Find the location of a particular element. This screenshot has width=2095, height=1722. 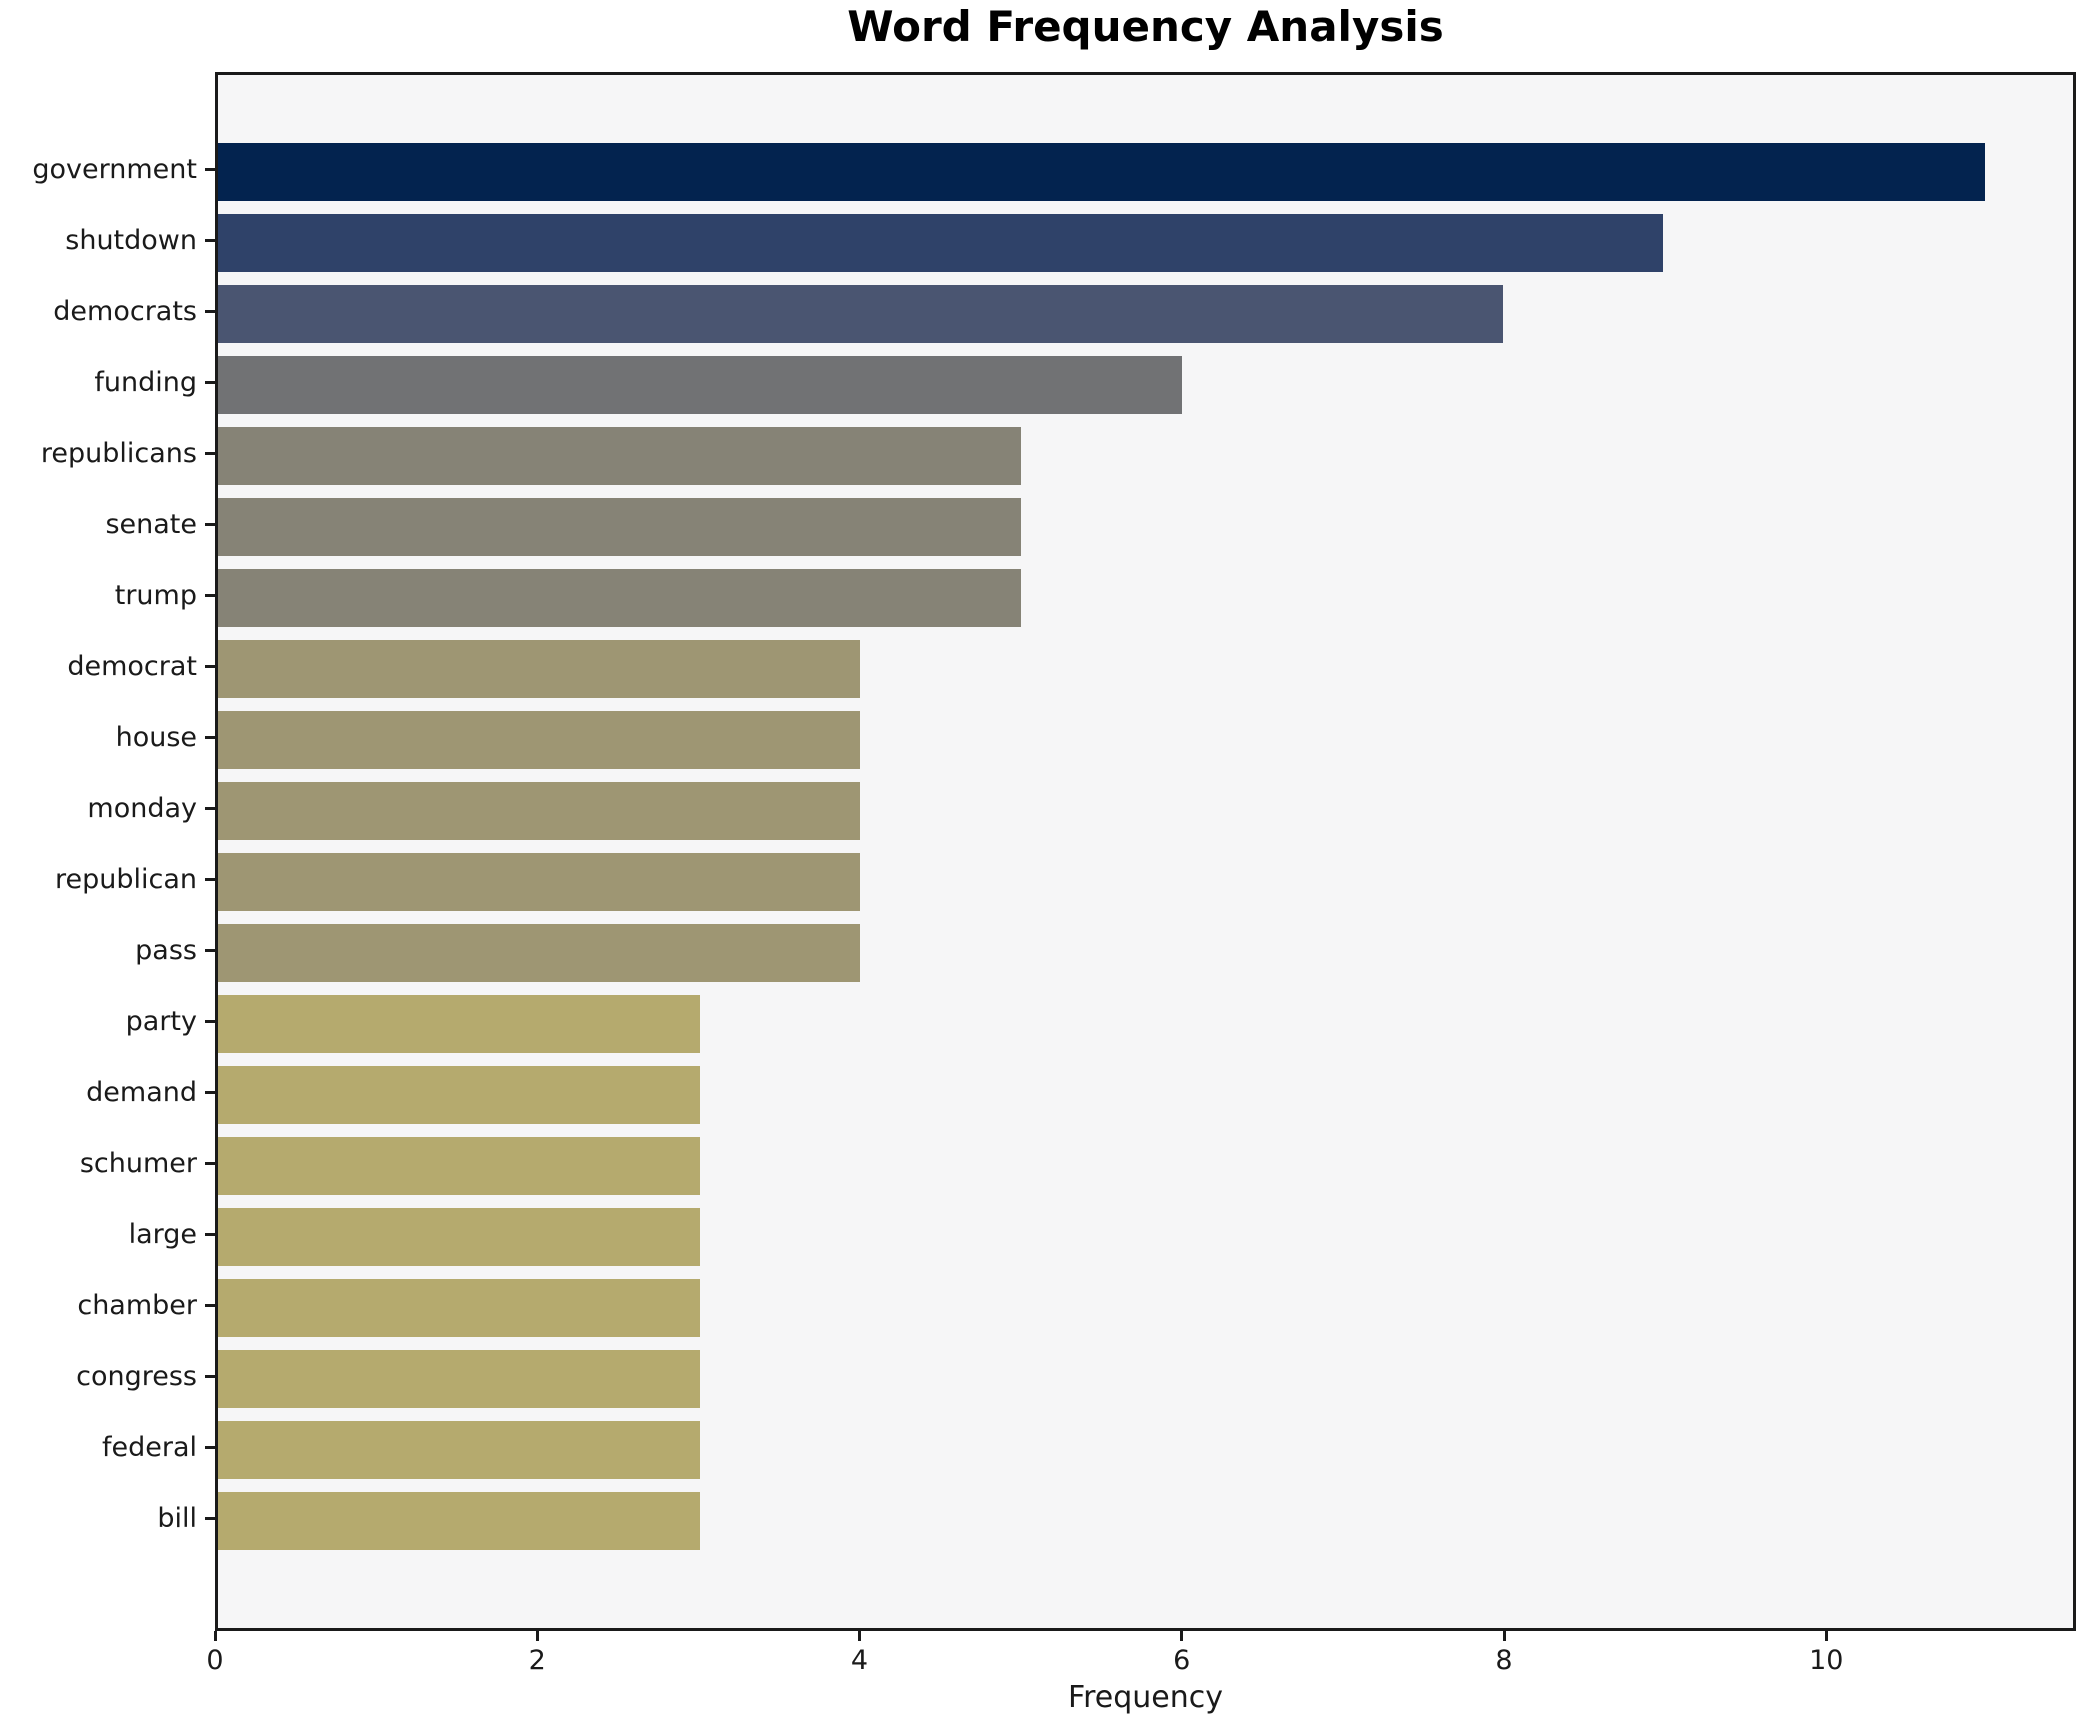

y-axis-label: republicans is located at coordinates (118, 453).